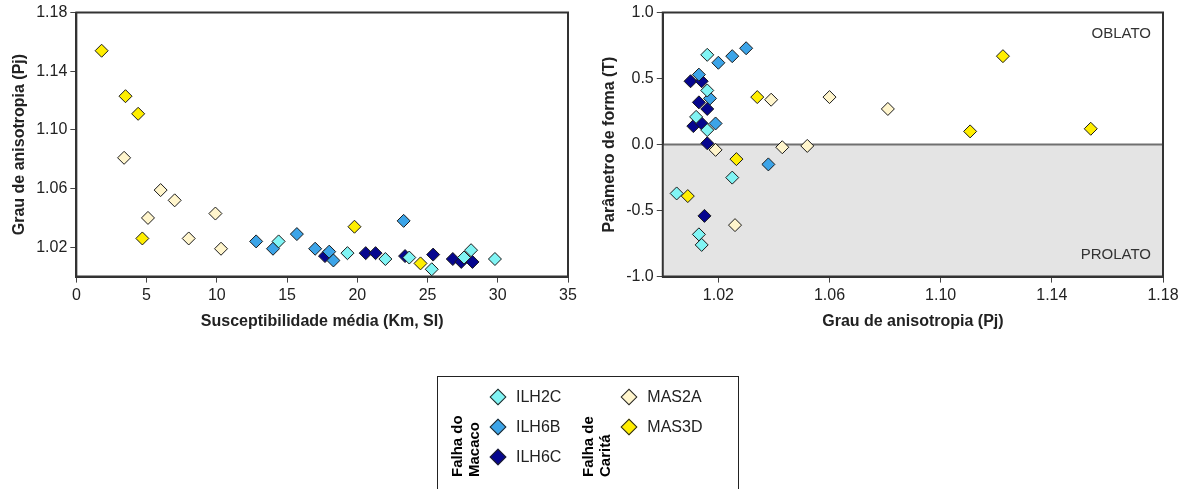 The width and height of the screenshot is (1185, 489). I want to click on y-tick-label: 0.0, so click(642, 144).